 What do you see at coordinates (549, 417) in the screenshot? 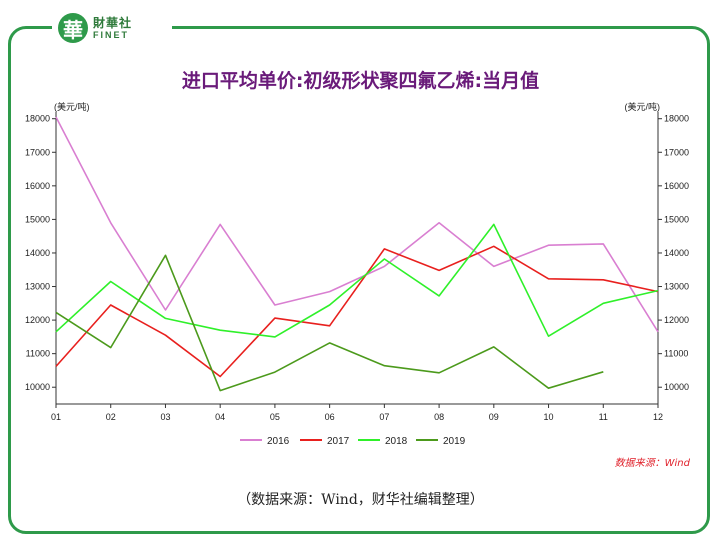
I see `x-tick-label: 10` at bounding box center [549, 417].